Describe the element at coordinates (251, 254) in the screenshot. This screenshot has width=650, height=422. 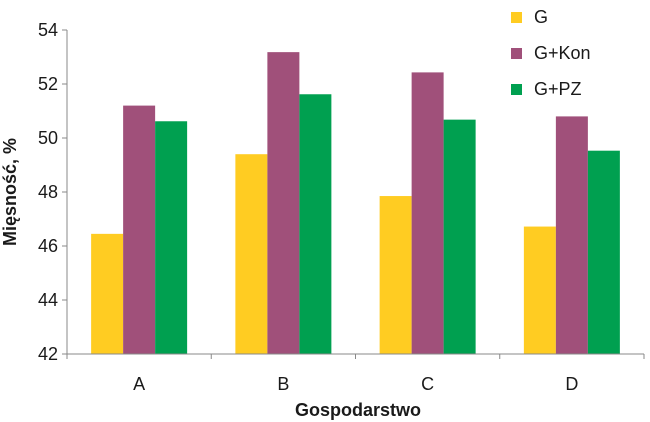
I see `bar-g-b` at that location.